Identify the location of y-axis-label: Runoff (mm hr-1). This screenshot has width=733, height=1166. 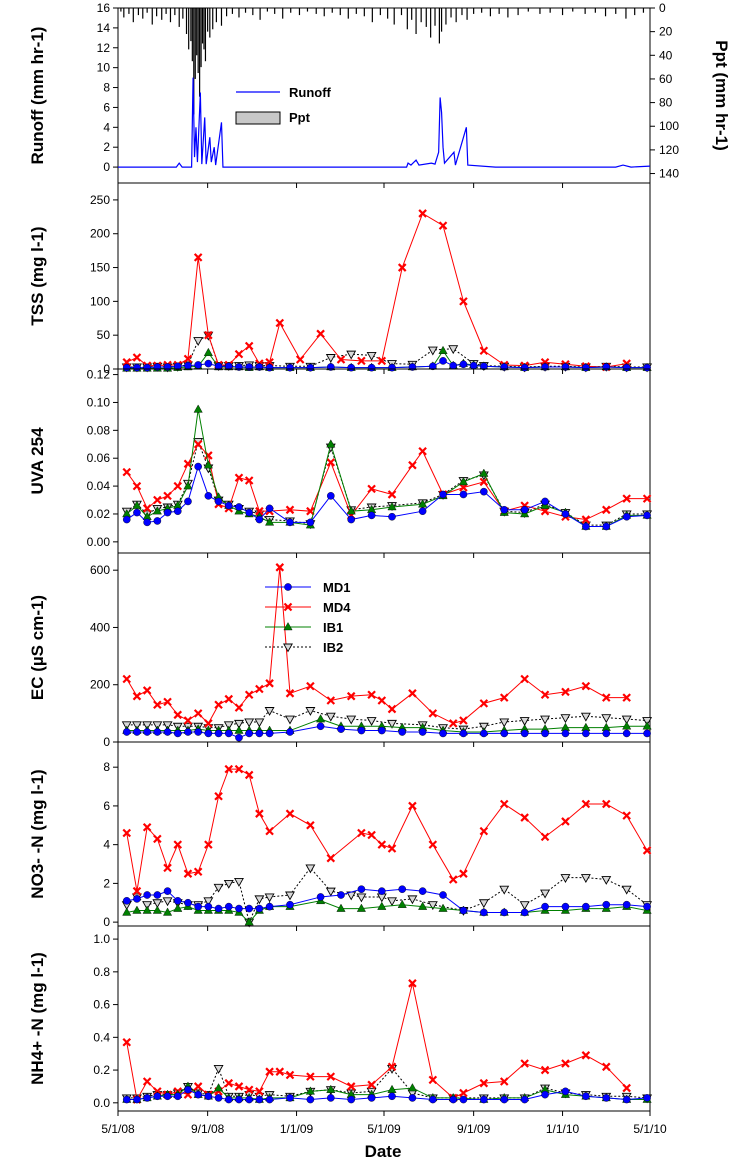
(37, 96).